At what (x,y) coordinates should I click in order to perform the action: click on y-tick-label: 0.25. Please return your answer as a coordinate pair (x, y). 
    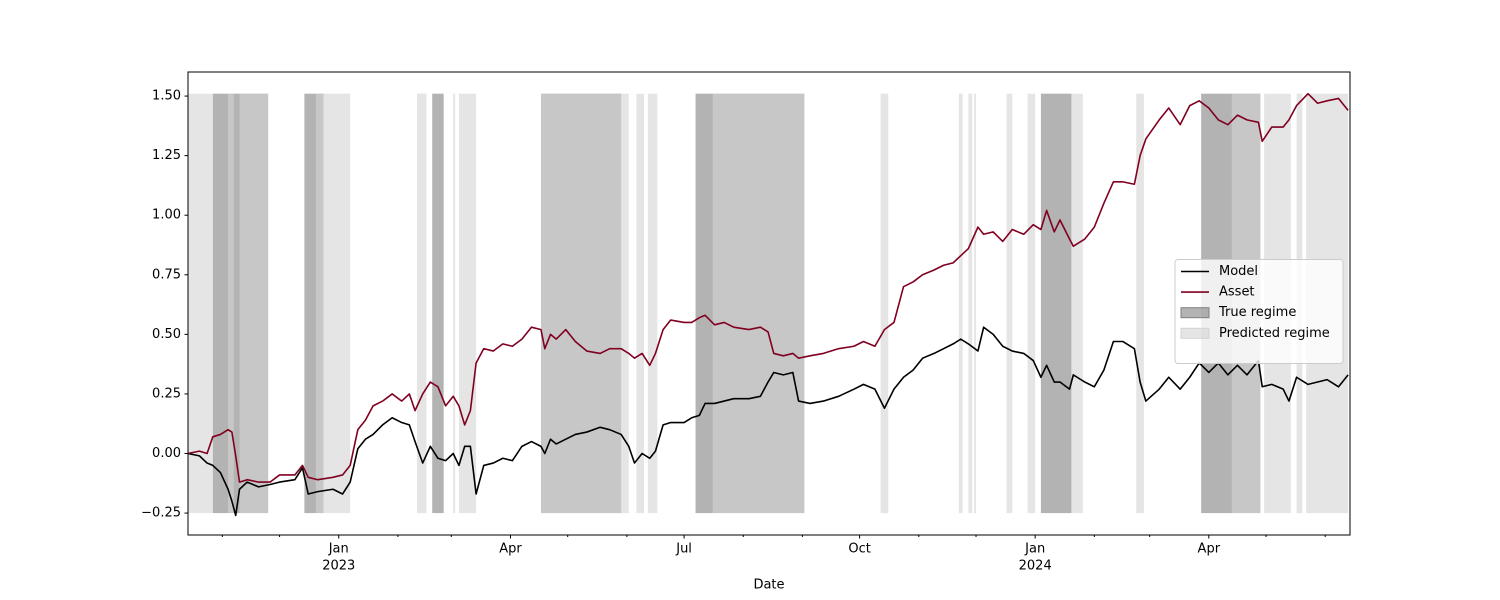
    Looking at the image, I should click on (166, 393).